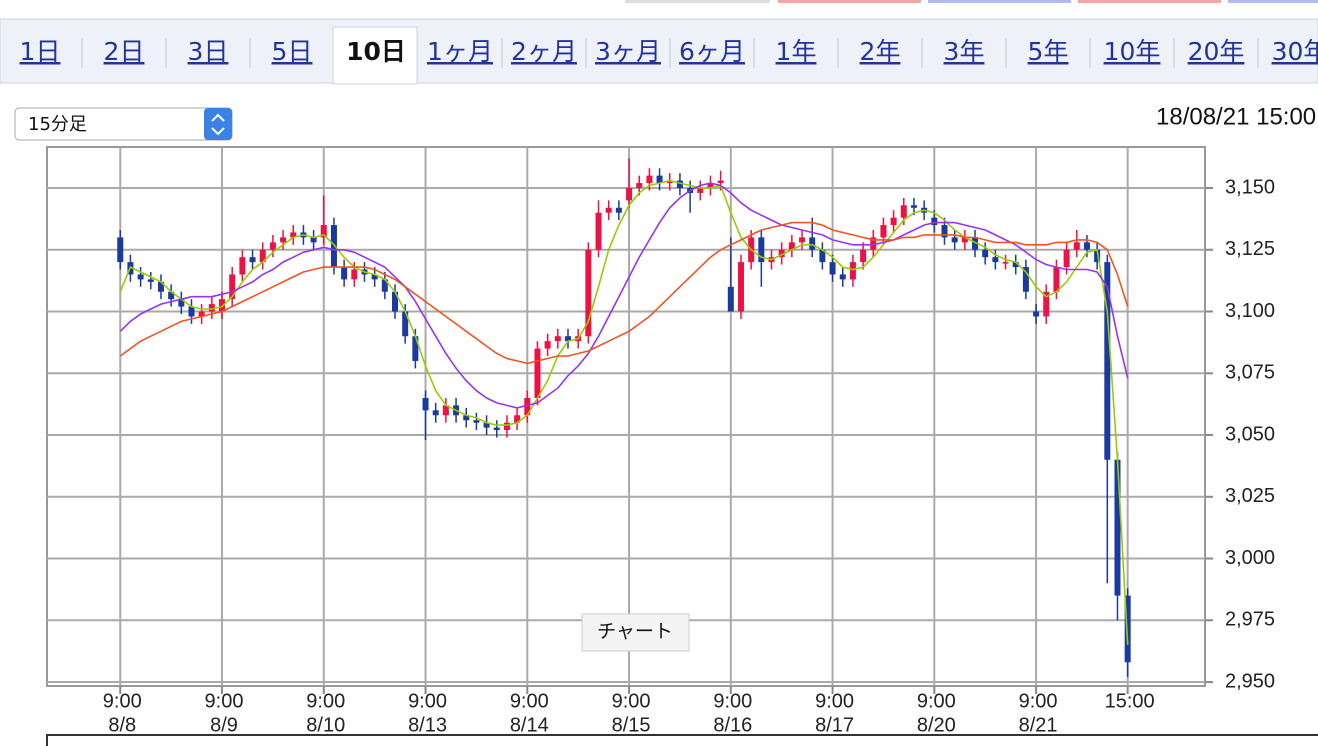 This screenshot has height=746, width=1318. I want to click on tab: 5年, so click(1048, 51).